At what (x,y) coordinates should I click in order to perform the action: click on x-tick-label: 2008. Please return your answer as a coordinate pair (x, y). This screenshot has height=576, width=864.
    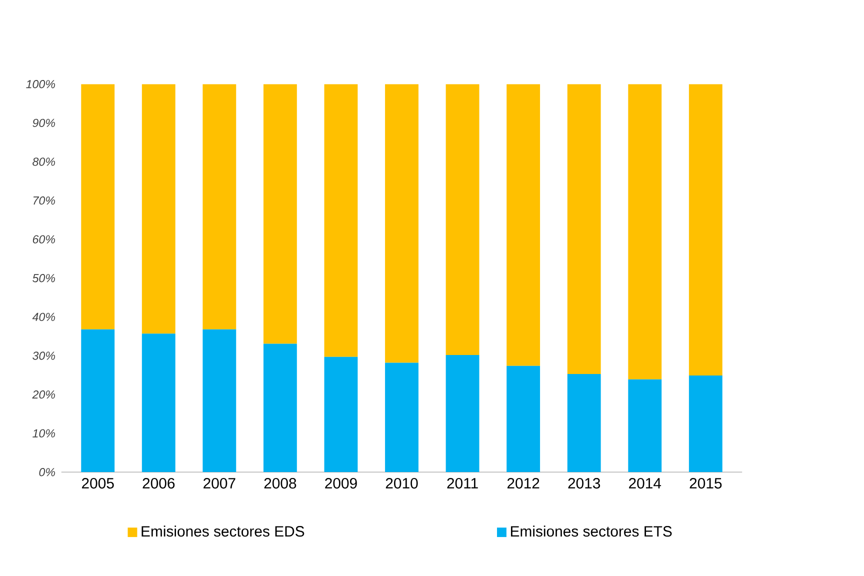
    Looking at the image, I should click on (280, 483).